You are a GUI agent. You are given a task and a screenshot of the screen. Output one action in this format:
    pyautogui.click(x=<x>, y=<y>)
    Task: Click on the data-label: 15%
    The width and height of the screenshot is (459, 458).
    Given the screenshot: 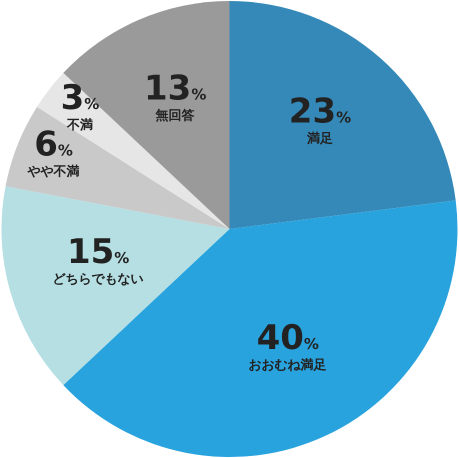 What is the action you would take?
    pyautogui.click(x=98, y=252)
    